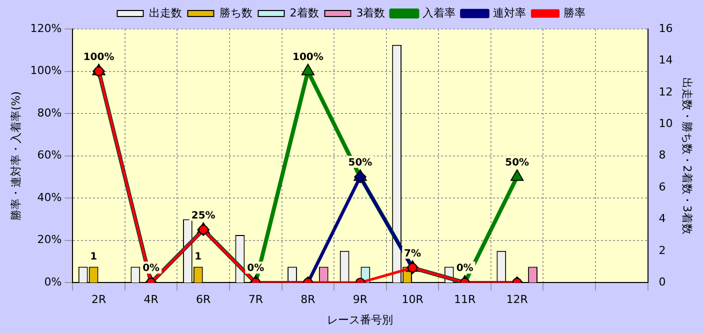  I want to click on legend-label: 2着数, so click(304, 13).